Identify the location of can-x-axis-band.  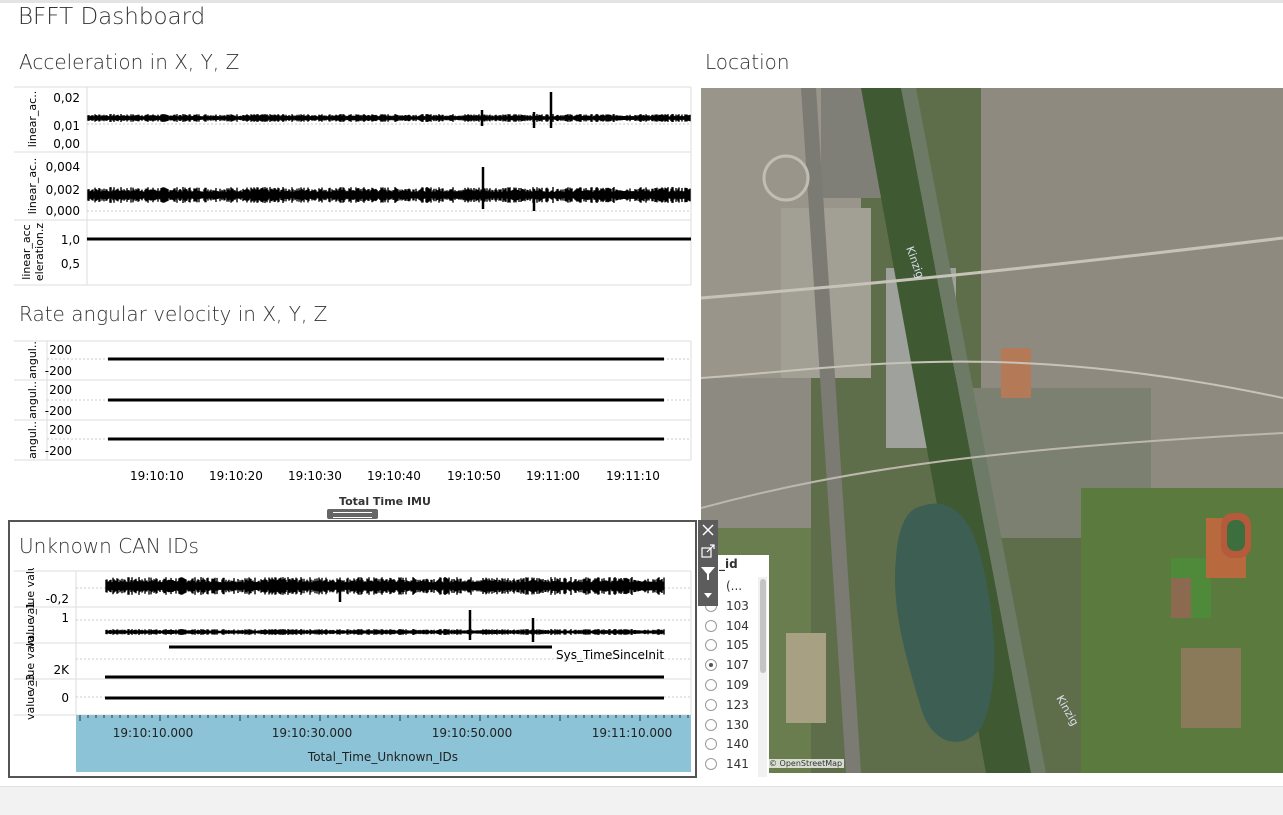
(383, 743).